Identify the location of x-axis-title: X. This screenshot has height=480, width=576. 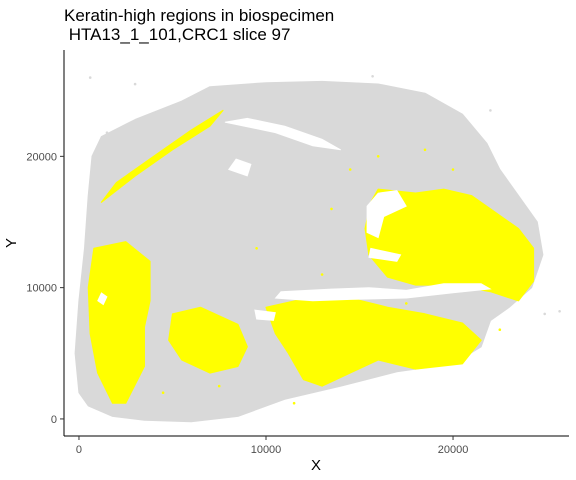
(316, 465).